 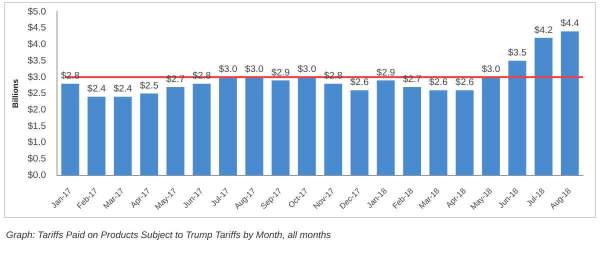 What do you see at coordinates (37, 110) in the screenshot?
I see `y-tick-label: $2.0` at bounding box center [37, 110].